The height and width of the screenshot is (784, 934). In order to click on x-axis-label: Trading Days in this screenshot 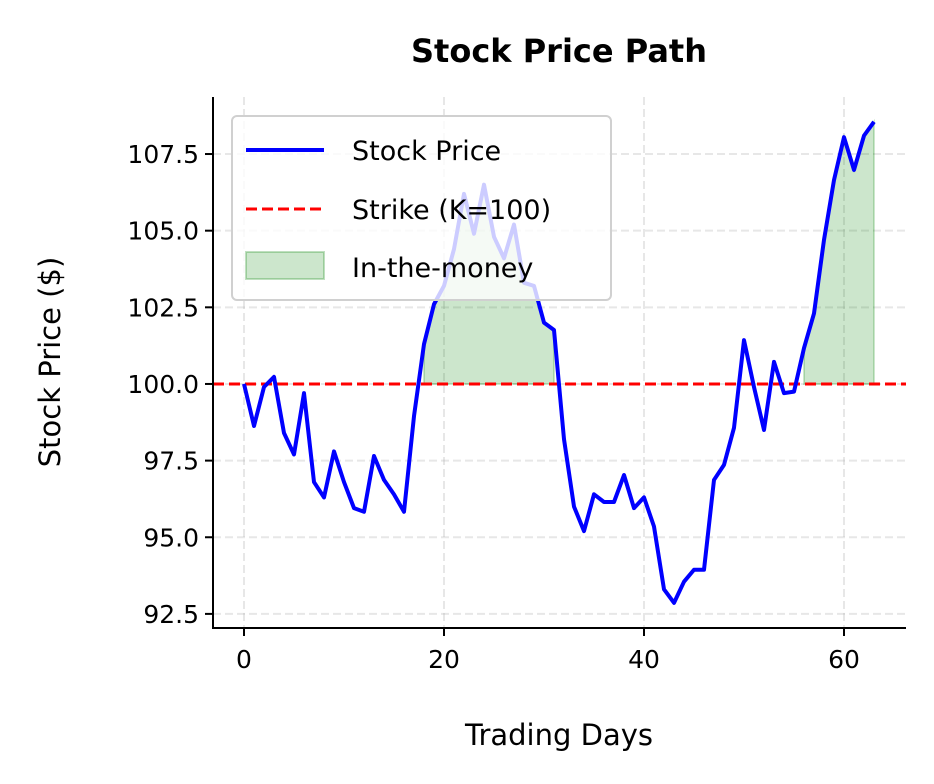, I will do `click(558, 735)`.